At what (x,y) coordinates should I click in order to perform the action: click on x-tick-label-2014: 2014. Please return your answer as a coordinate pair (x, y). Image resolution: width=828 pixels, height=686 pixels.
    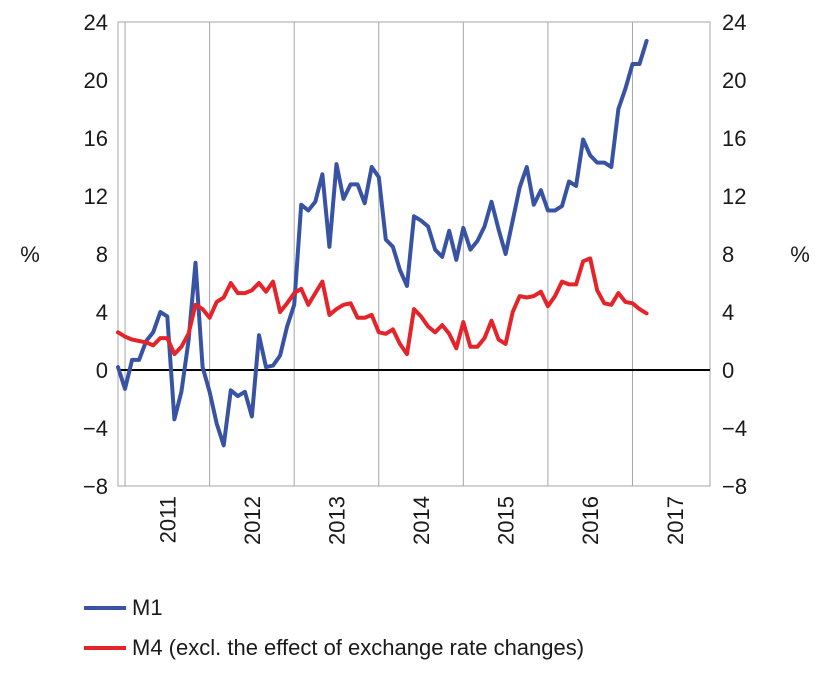
    Looking at the image, I should click on (421, 520).